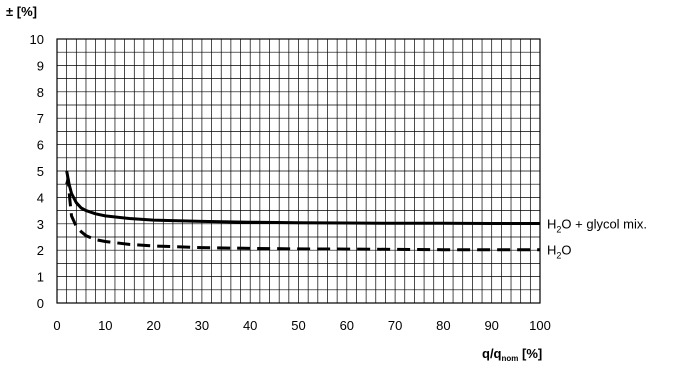 This screenshot has width=675, height=367. Describe the element at coordinates (443, 325) in the screenshot. I see `x-tick-label: 80` at that location.